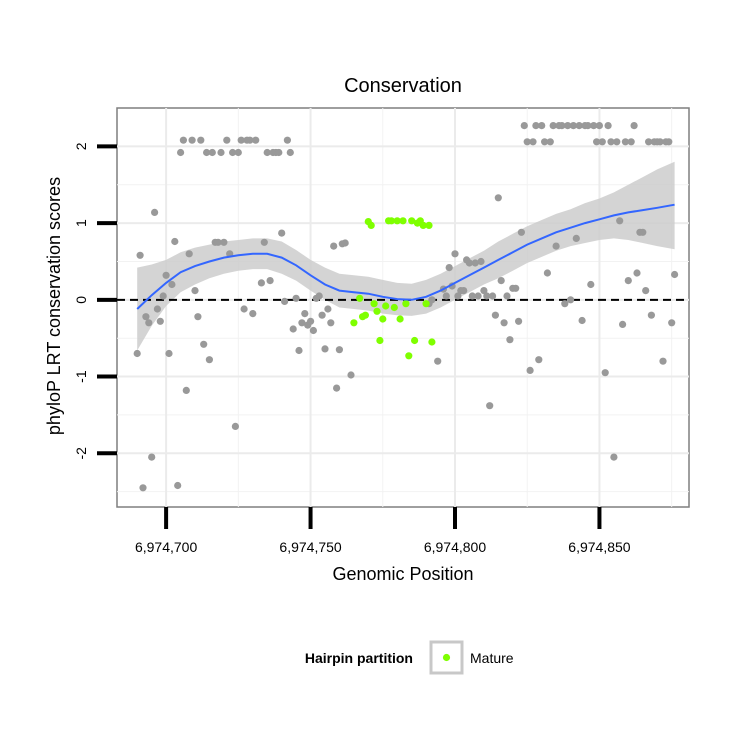  What do you see at coordinates (599, 547) in the screenshot?
I see `x-tick-label: 6,974,850` at bounding box center [599, 547].